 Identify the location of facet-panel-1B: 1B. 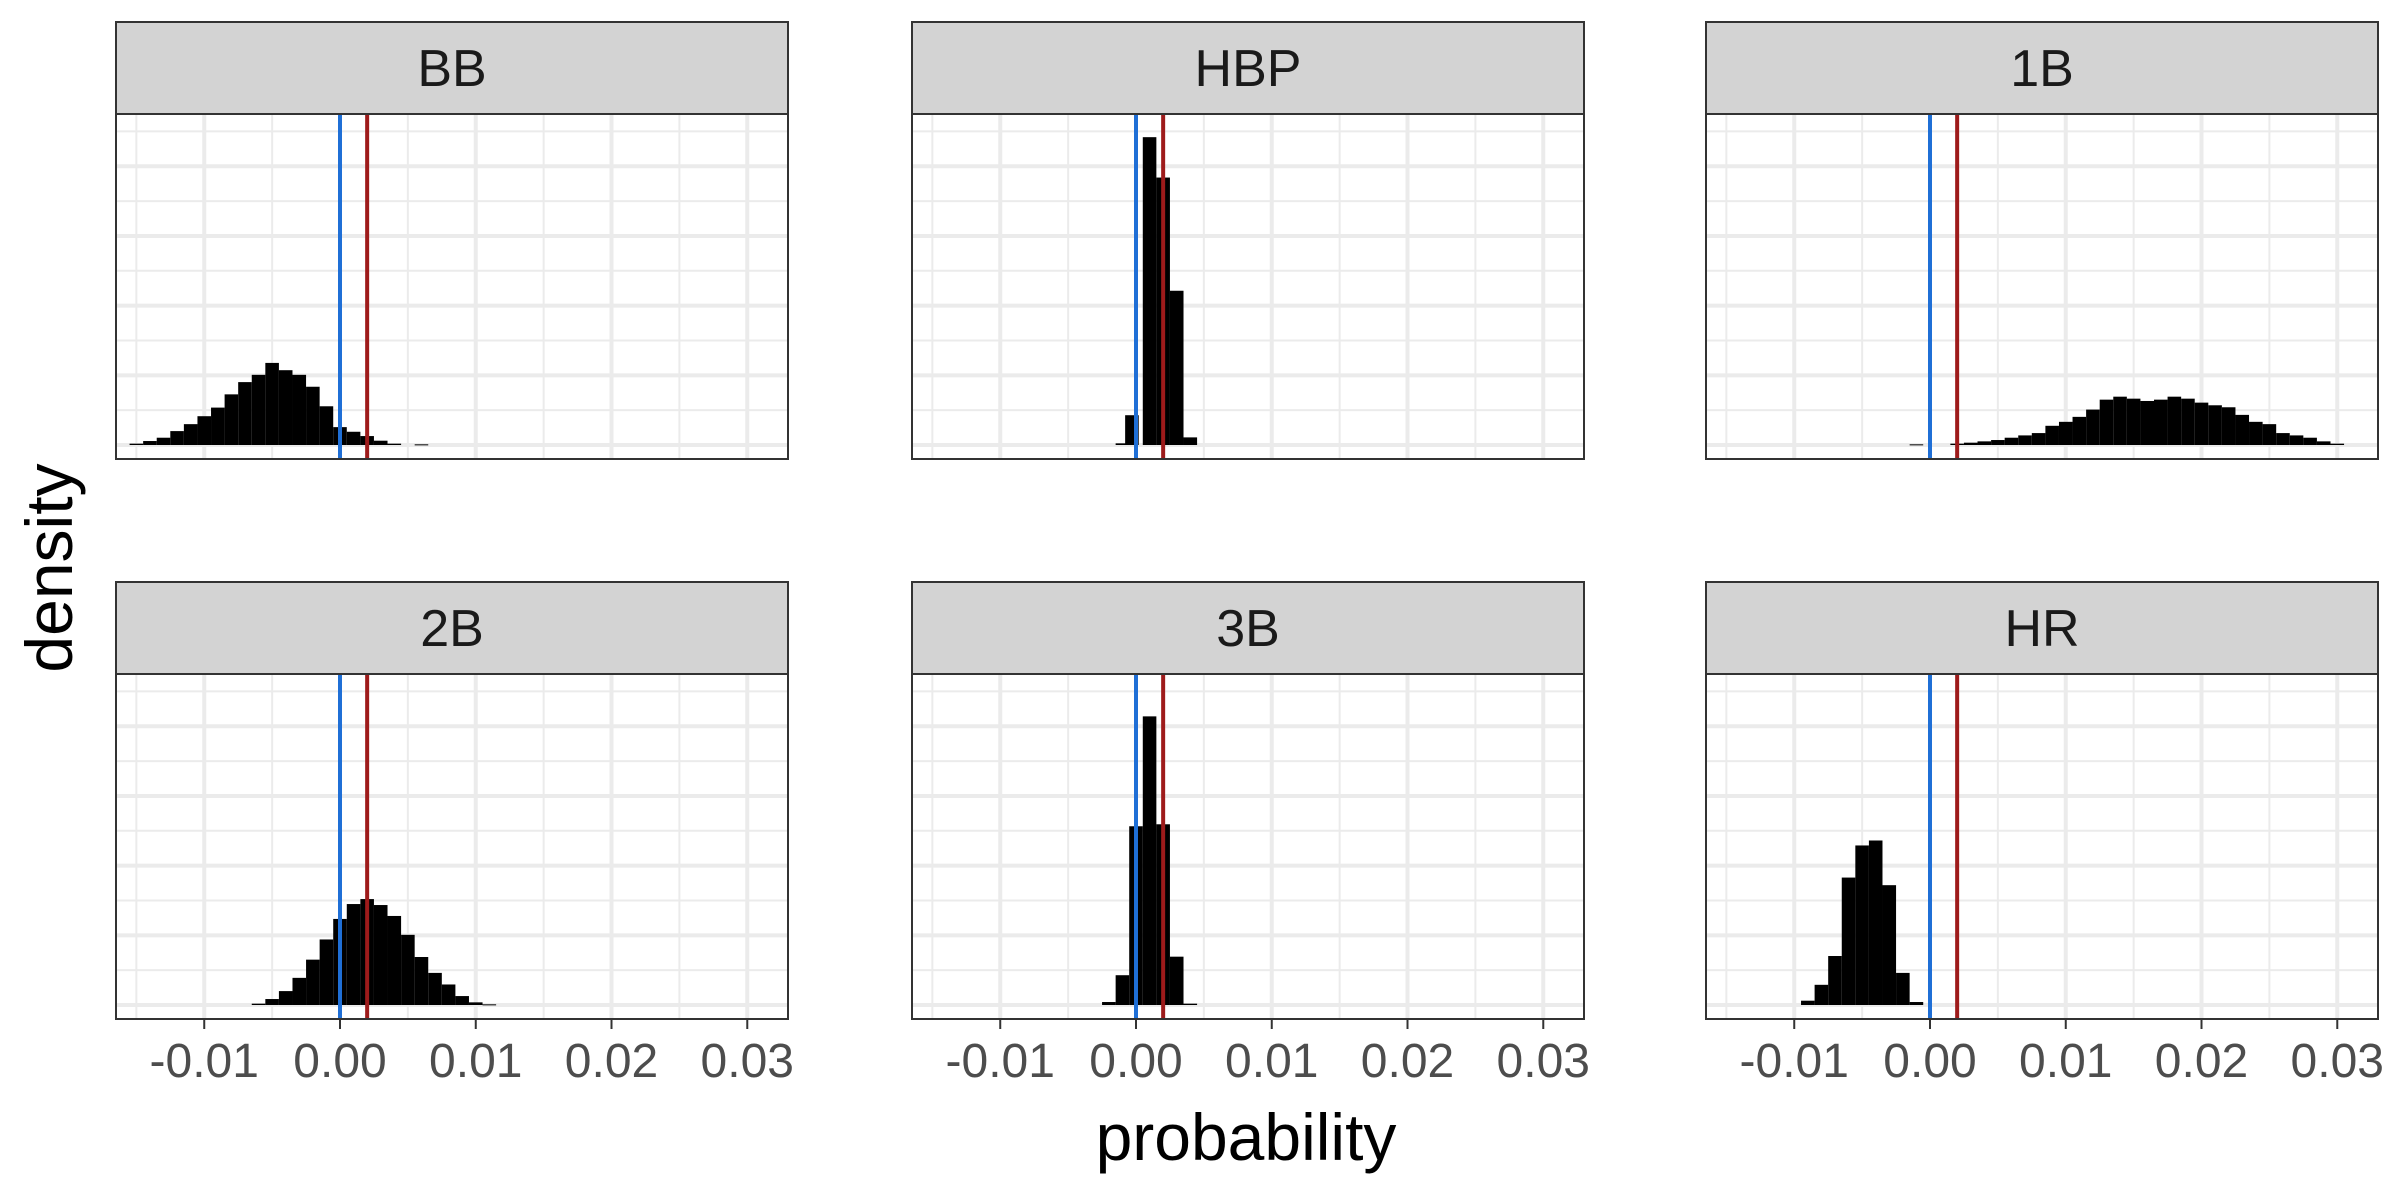
(2042, 240).